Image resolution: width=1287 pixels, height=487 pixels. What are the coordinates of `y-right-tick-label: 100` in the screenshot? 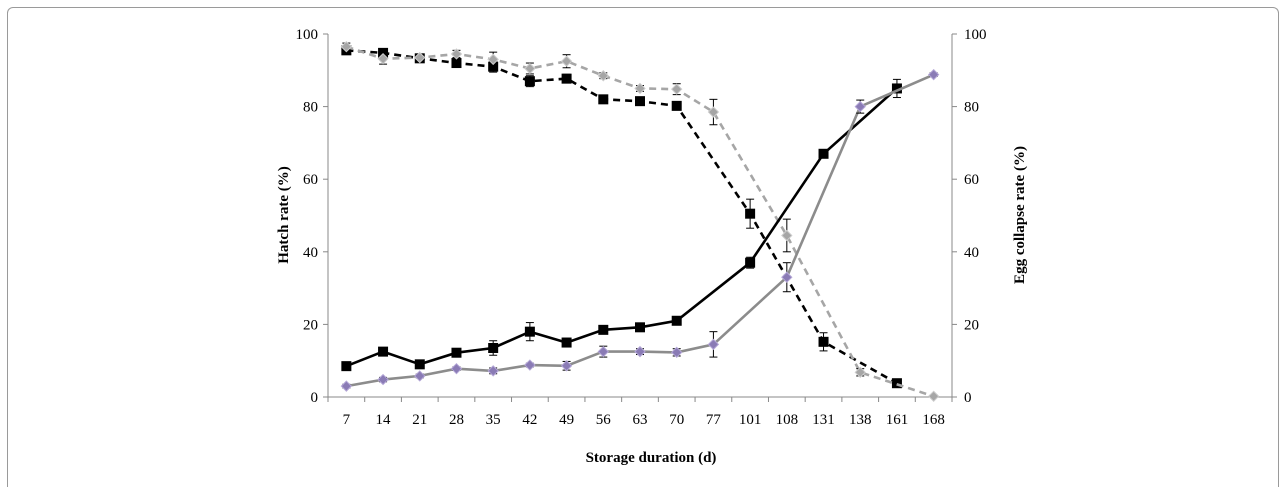 It's located at (975, 35).